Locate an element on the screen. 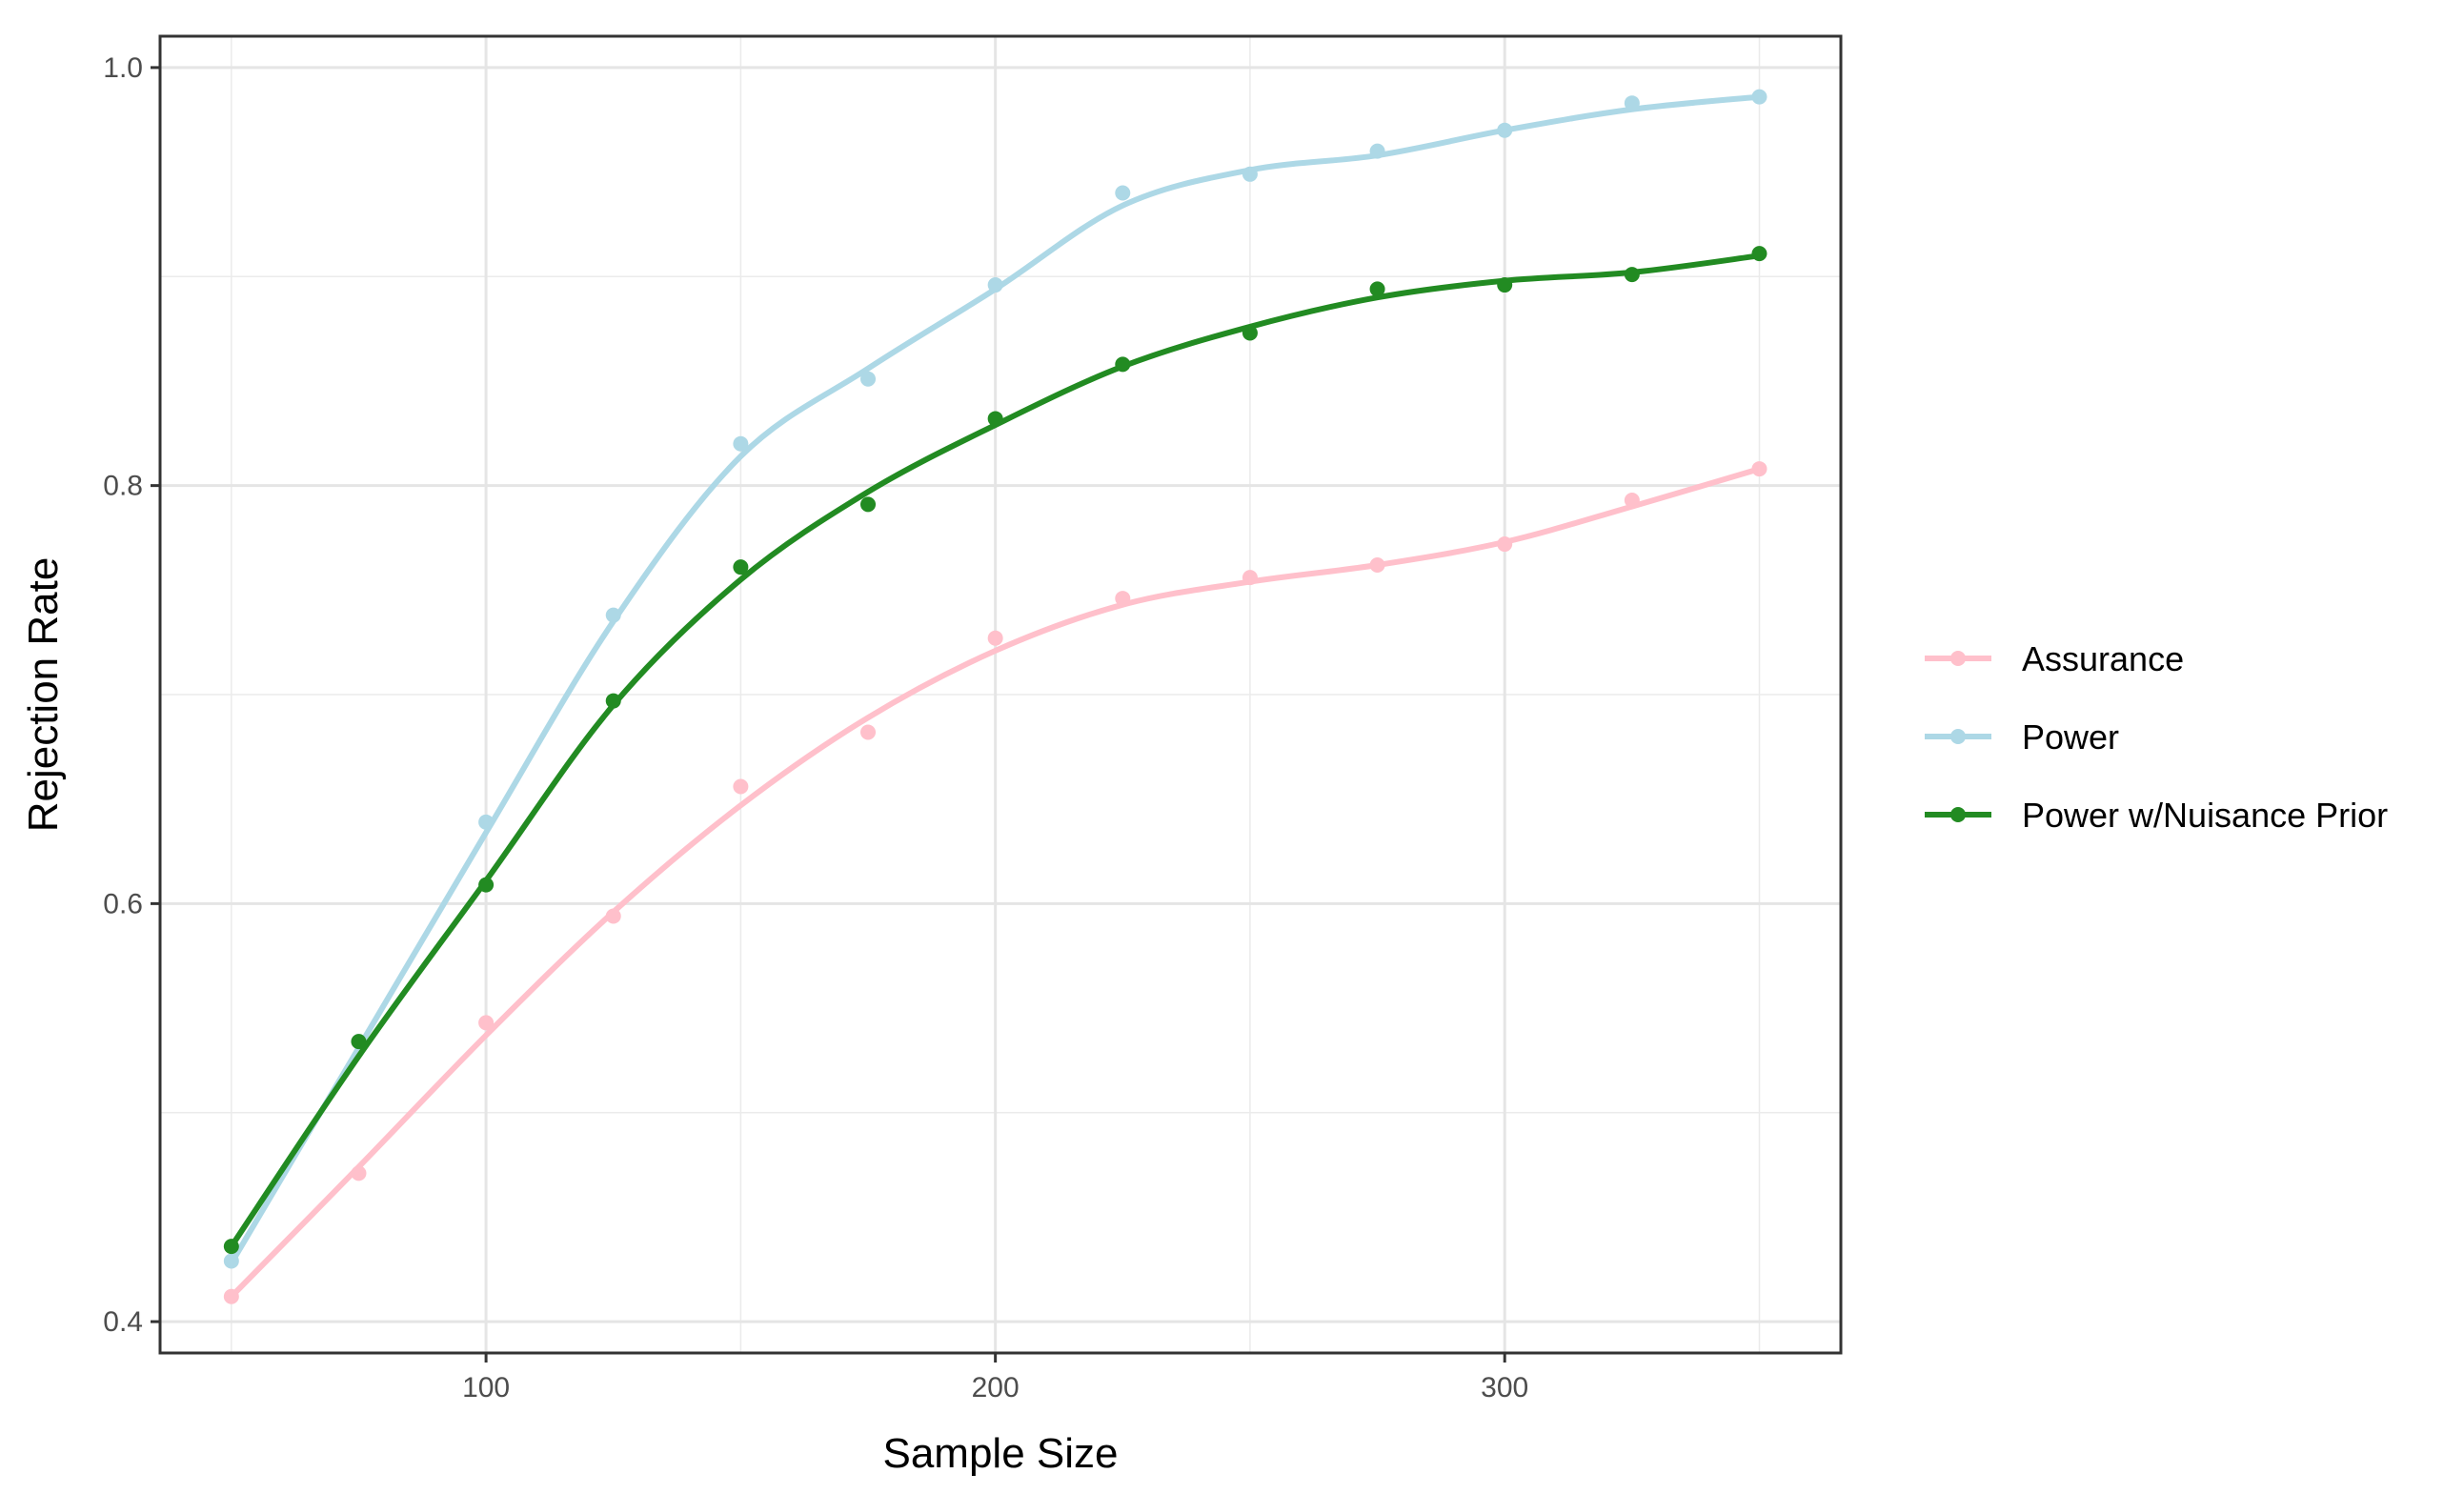 This screenshot has width=2464, height=1494. y-tick-label: 0.4 is located at coordinates (123, 1322).